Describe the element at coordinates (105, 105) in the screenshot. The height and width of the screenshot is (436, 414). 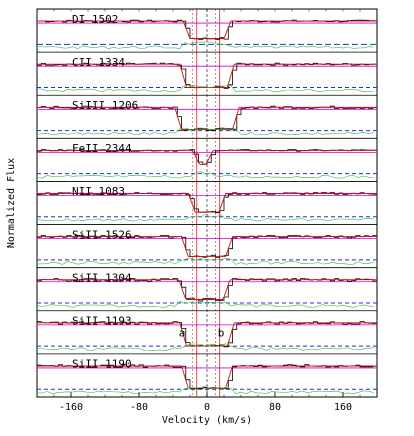
I see `ion-label: SiIII 1206` at that location.